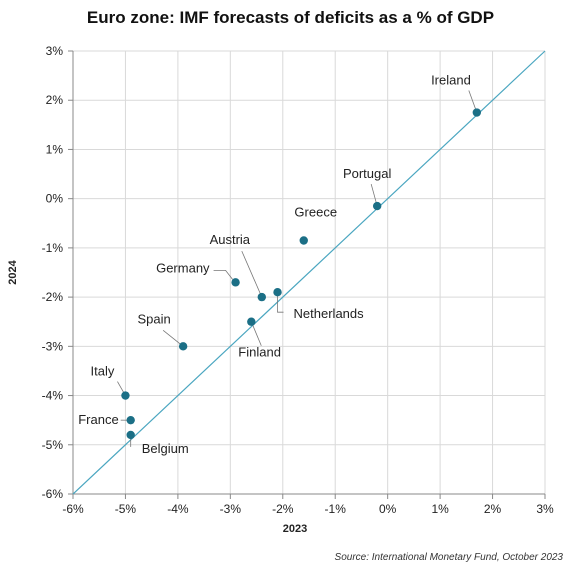  Describe the element at coordinates (55, 149) in the screenshot. I see `y-tick-label: 1%` at that location.